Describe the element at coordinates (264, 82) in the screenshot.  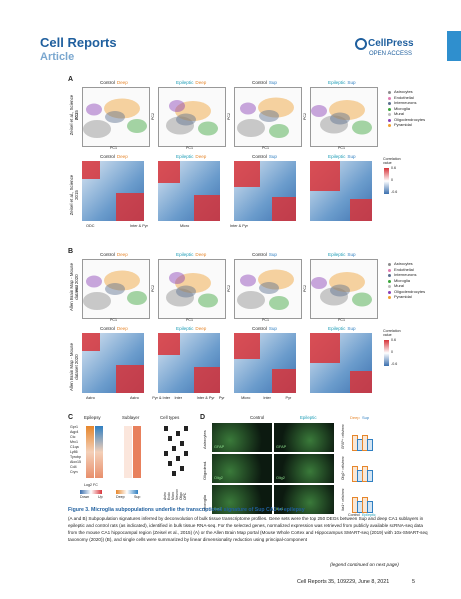
I see `column-title: Control Sup` at that location.